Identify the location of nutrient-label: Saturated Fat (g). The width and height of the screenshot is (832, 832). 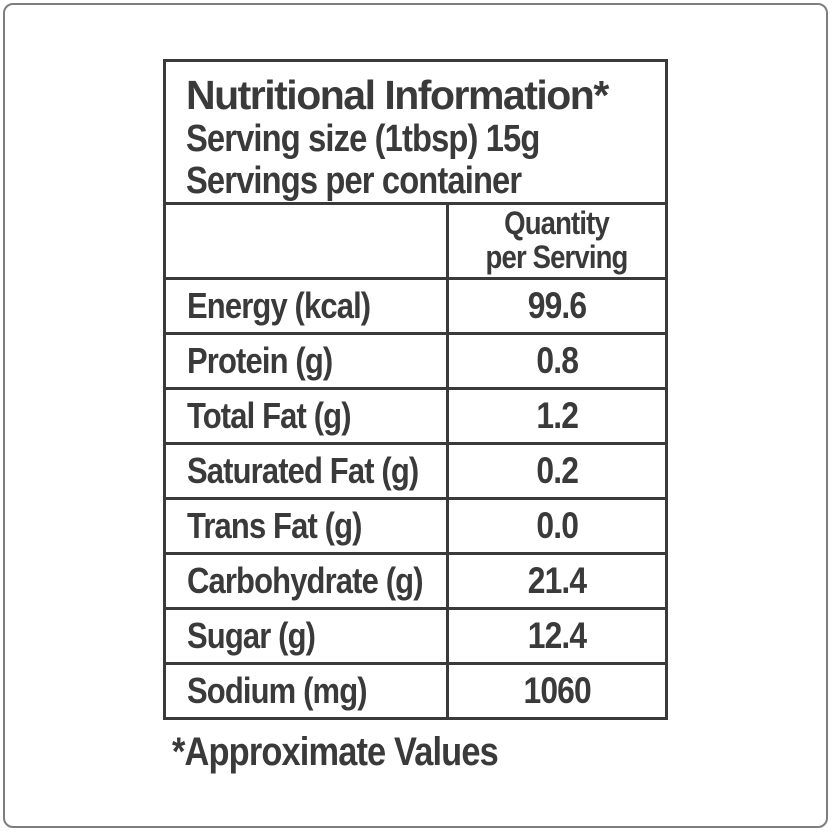
(306, 471).